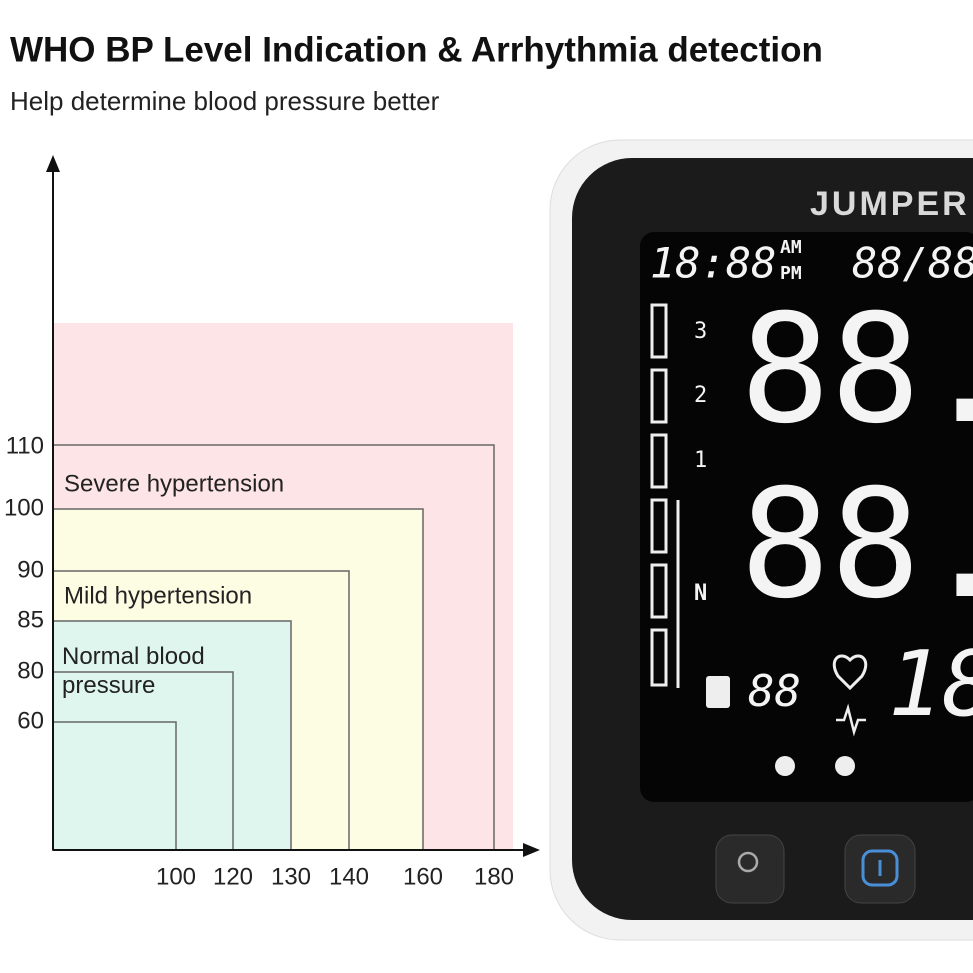  What do you see at coordinates (748, 862) in the screenshot?
I see `user-button-icon` at bounding box center [748, 862].